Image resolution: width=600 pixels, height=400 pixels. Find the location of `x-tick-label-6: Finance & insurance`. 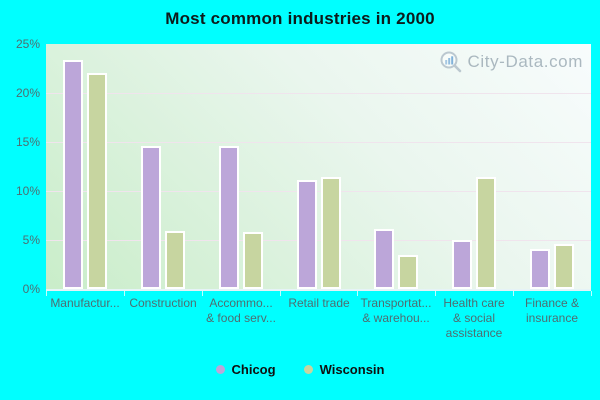

x-tick-label-6: Finance & insurance is located at coordinates (552, 310).